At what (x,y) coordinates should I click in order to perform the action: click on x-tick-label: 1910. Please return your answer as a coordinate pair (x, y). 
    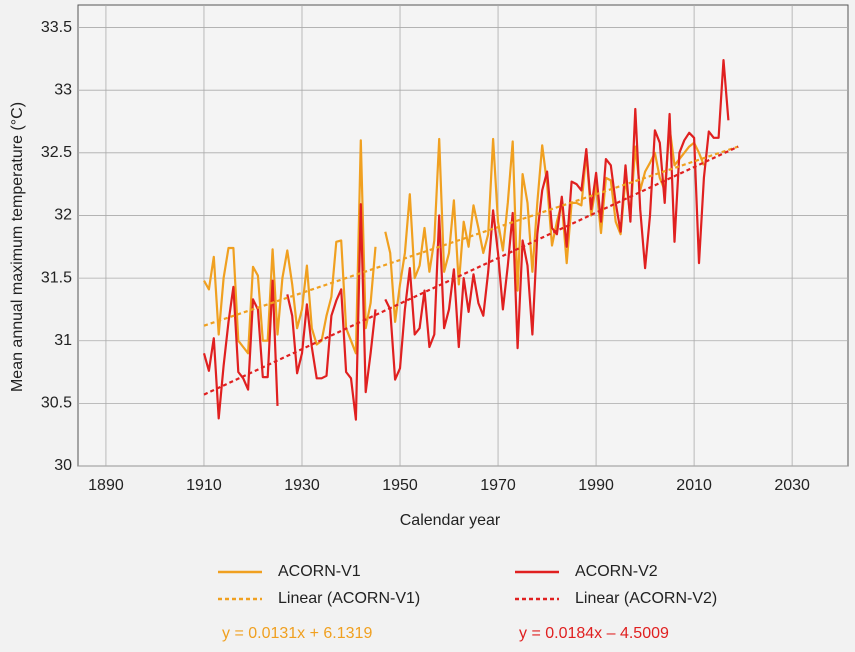
    Looking at the image, I should click on (204, 485).